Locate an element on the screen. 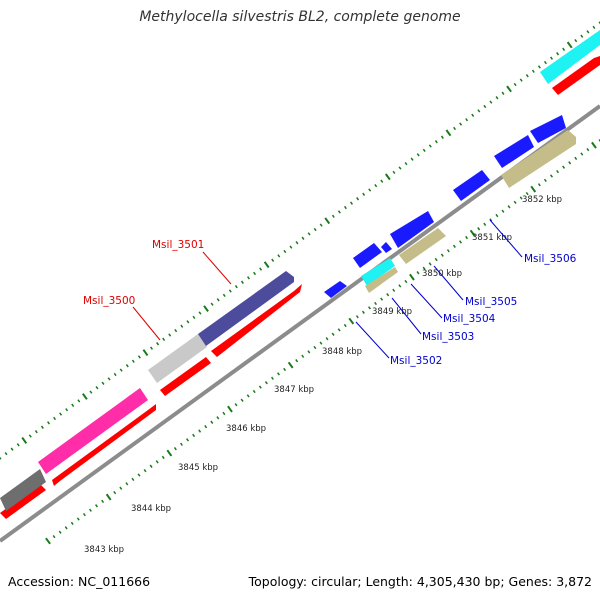 The image size is (600, 600). magenta-feature is located at coordinates (93, 431).